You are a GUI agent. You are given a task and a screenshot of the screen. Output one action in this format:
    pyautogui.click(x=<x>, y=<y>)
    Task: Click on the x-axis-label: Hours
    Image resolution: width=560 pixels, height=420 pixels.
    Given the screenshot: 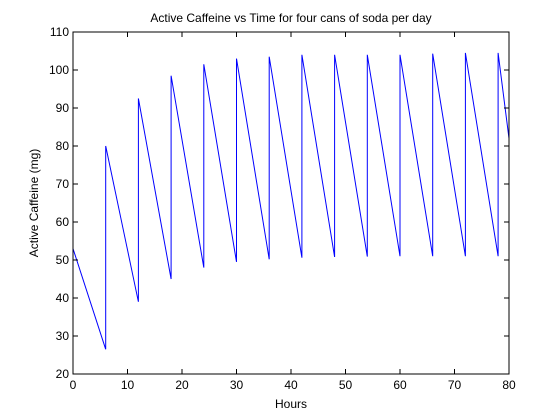 What is the action you would take?
    pyautogui.click(x=291, y=404)
    